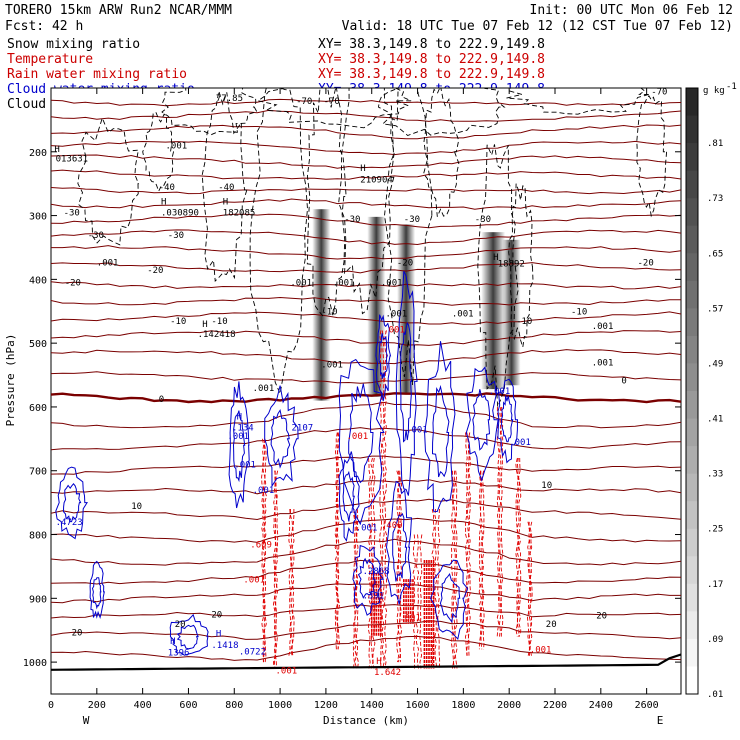  Describe the element at coordinates (392, 526) in the screenshot. I see `contour-label: .400` at that location.